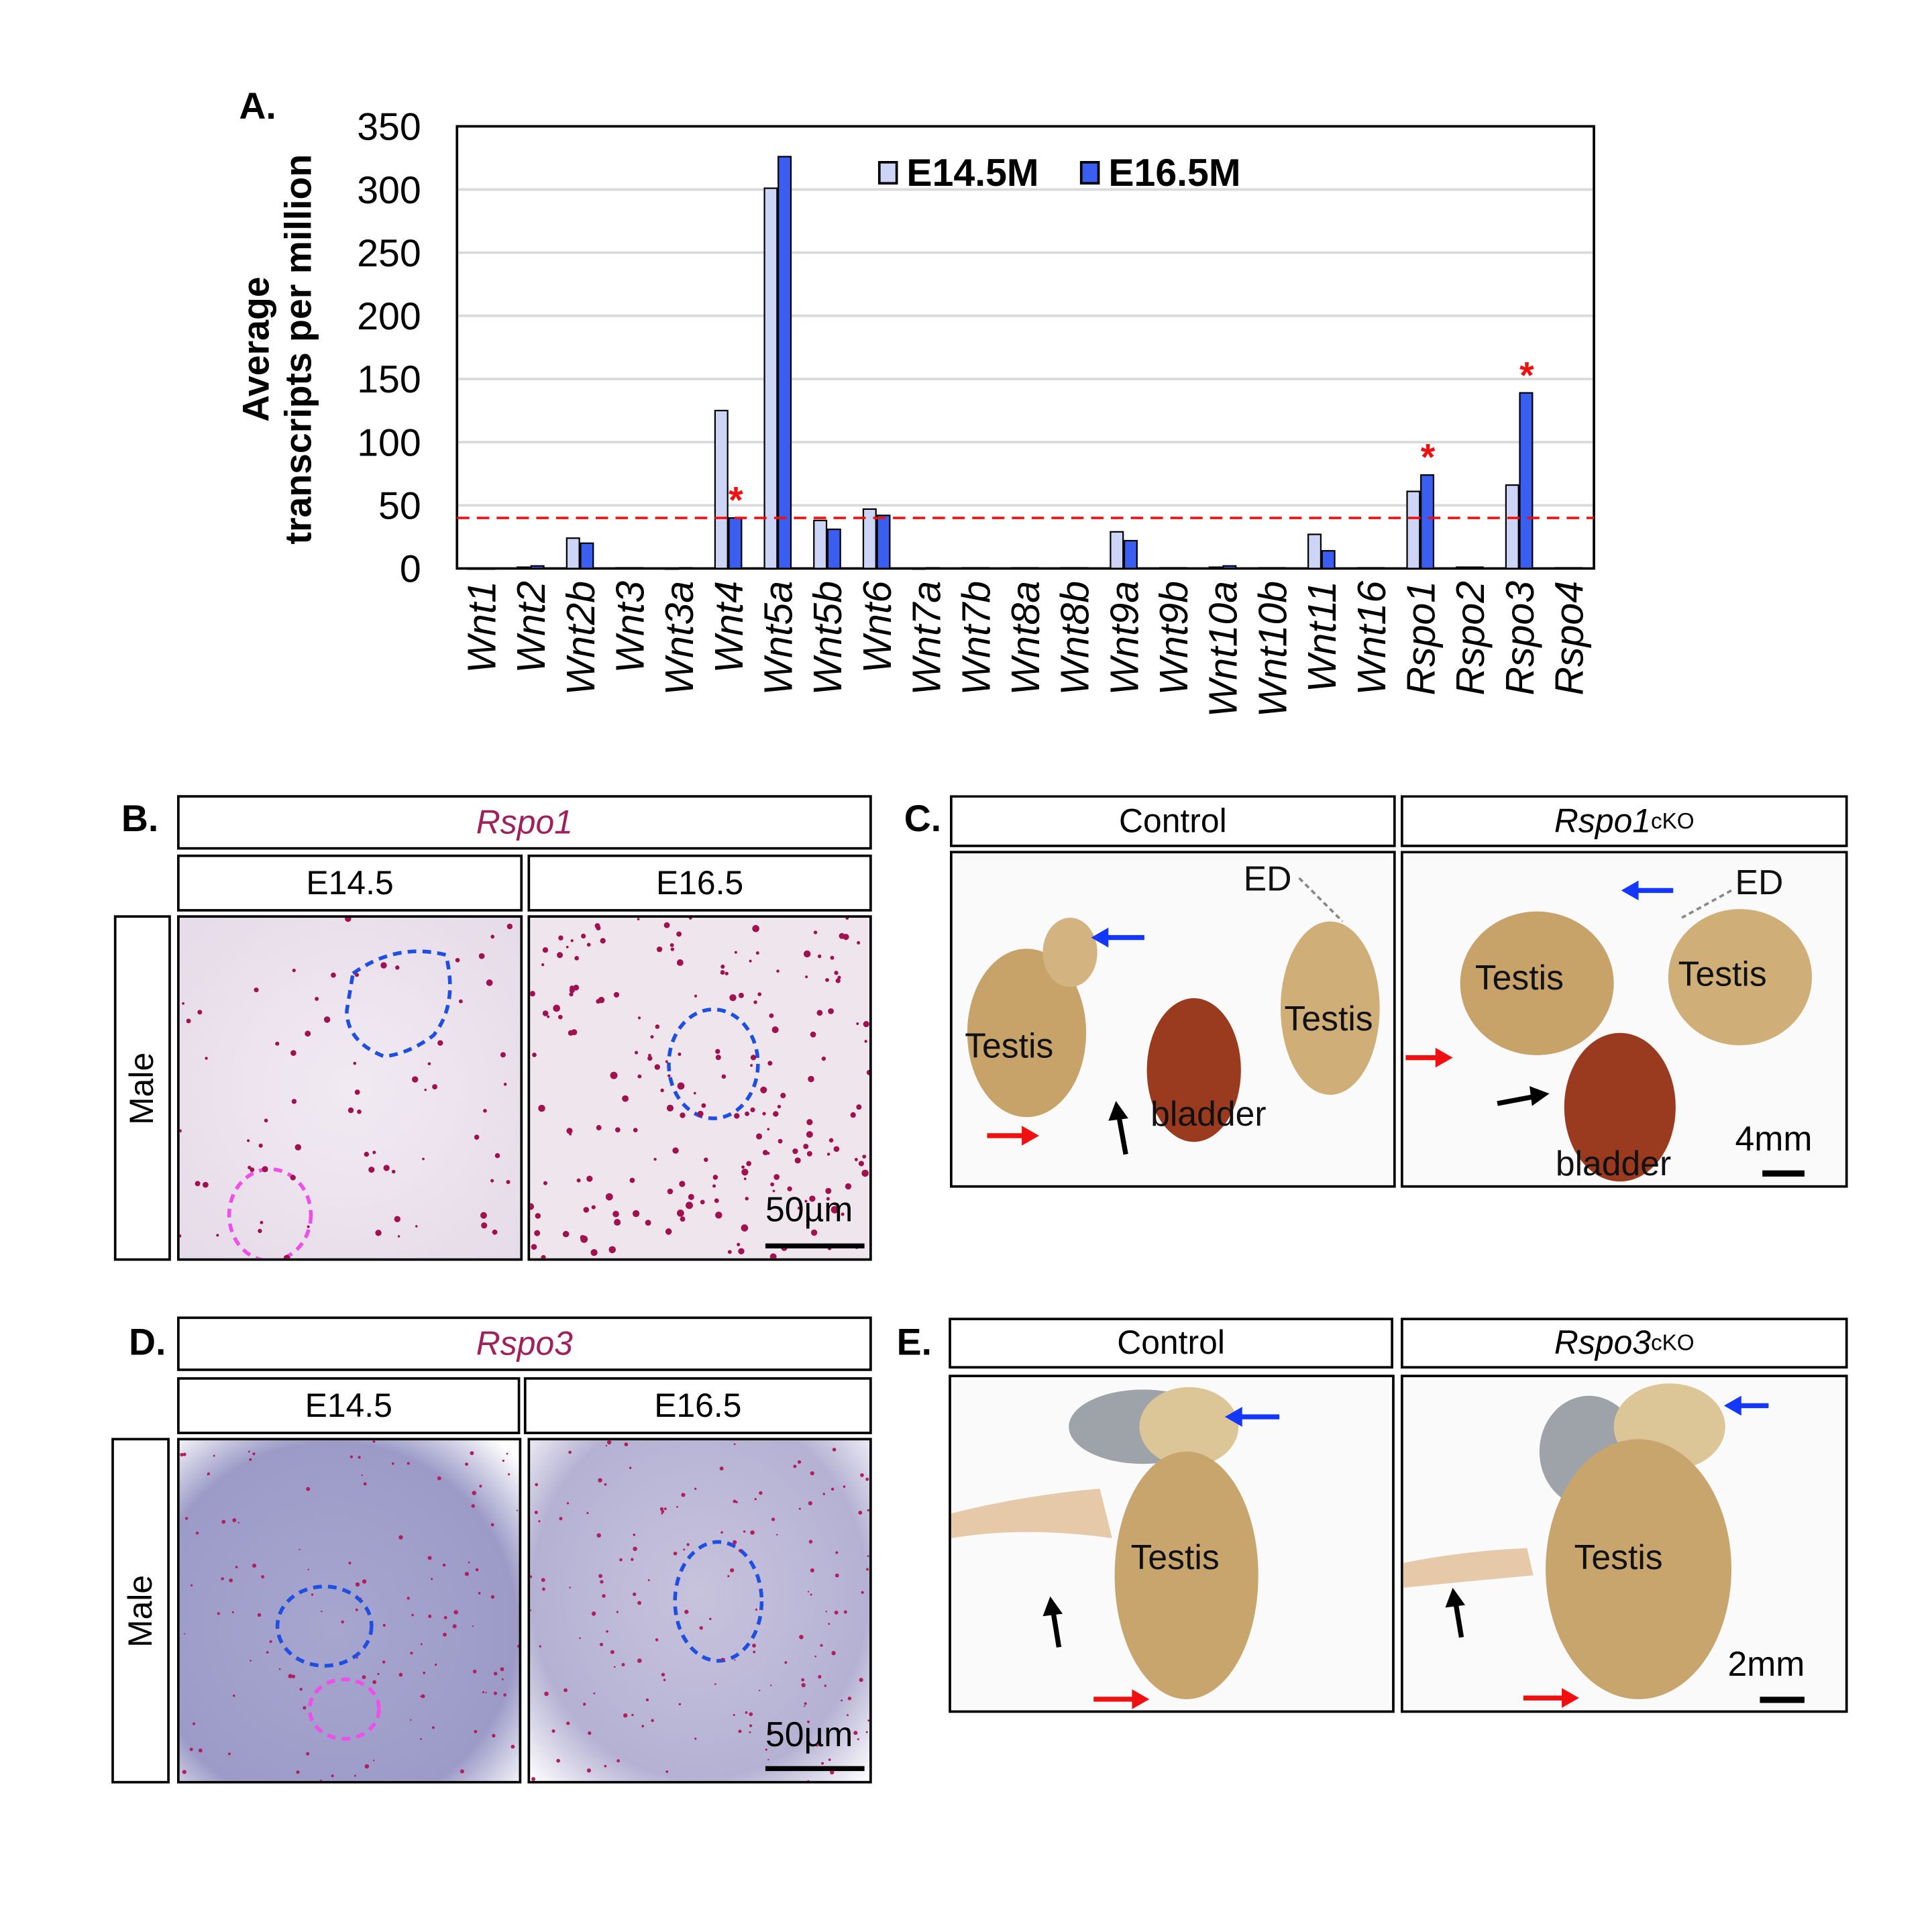 This screenshot has width=1932, height=1932. Describe the element at coordinates (1706, 904) in the screenshot. I see `ed-pointer` at that location.